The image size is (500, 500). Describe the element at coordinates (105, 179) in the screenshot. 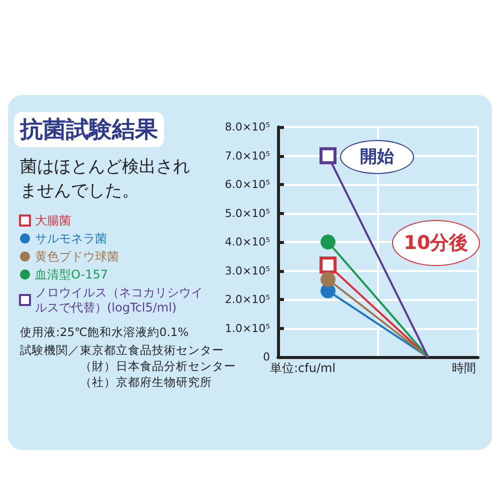

I see `text: 菌はほとんど検出されませんでした。` at that location.